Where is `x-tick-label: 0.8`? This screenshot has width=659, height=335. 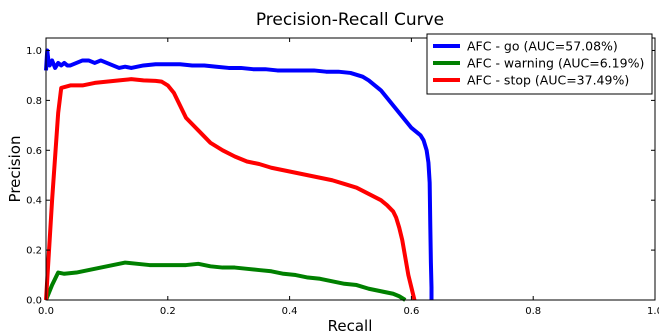
x-tick-label: 0.8 is located at coordinates (533, 311).